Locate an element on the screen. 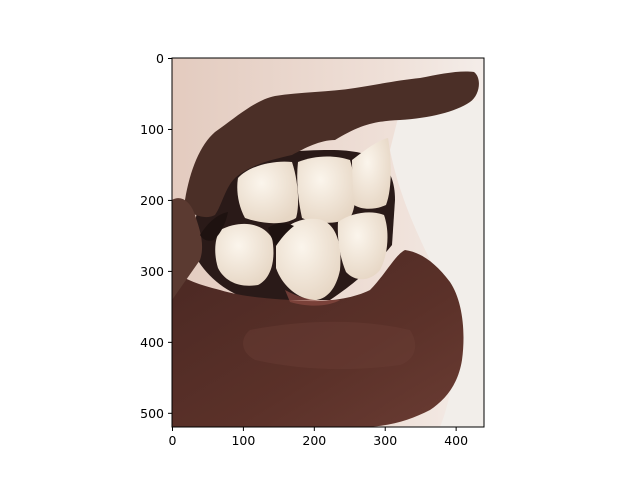 This screenshot has width=640, height=480. y-tick-label: 100 is located at coordinates (152, 129).